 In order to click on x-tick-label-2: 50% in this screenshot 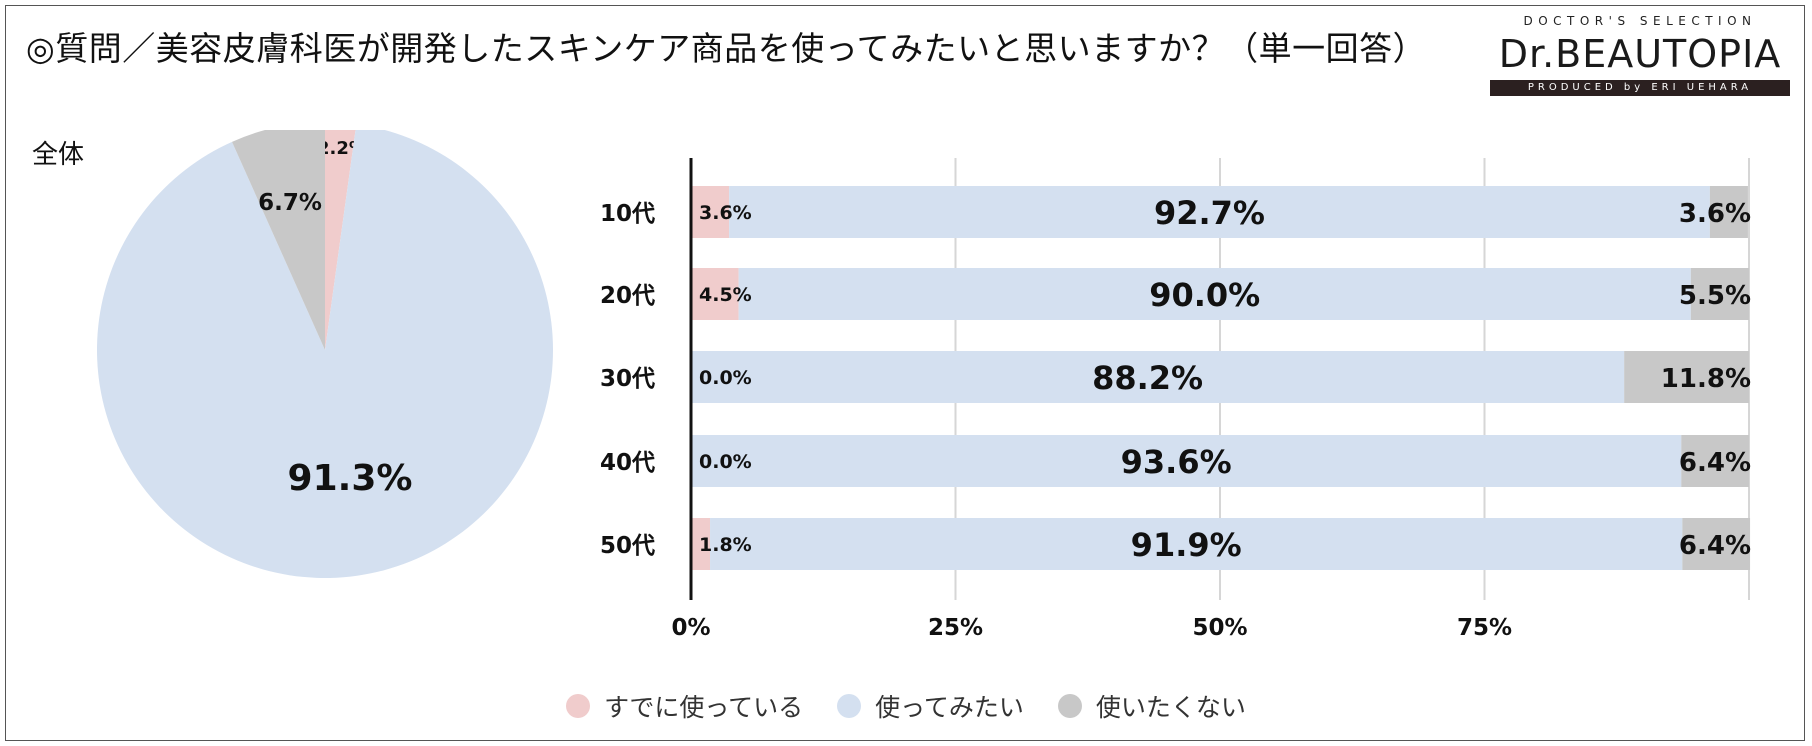, I will do `click(1219, 628)`.